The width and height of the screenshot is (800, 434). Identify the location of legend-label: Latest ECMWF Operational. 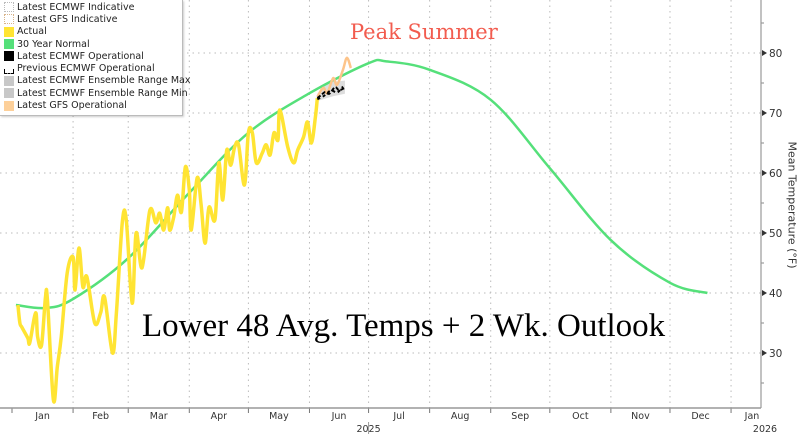
(80, 56).